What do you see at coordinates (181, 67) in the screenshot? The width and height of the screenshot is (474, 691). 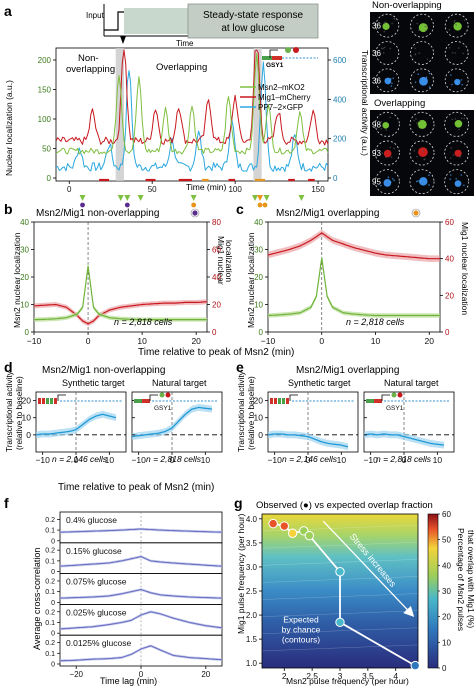 I see `annot-overlap: Overlapping` at bounding box center [181, 67].